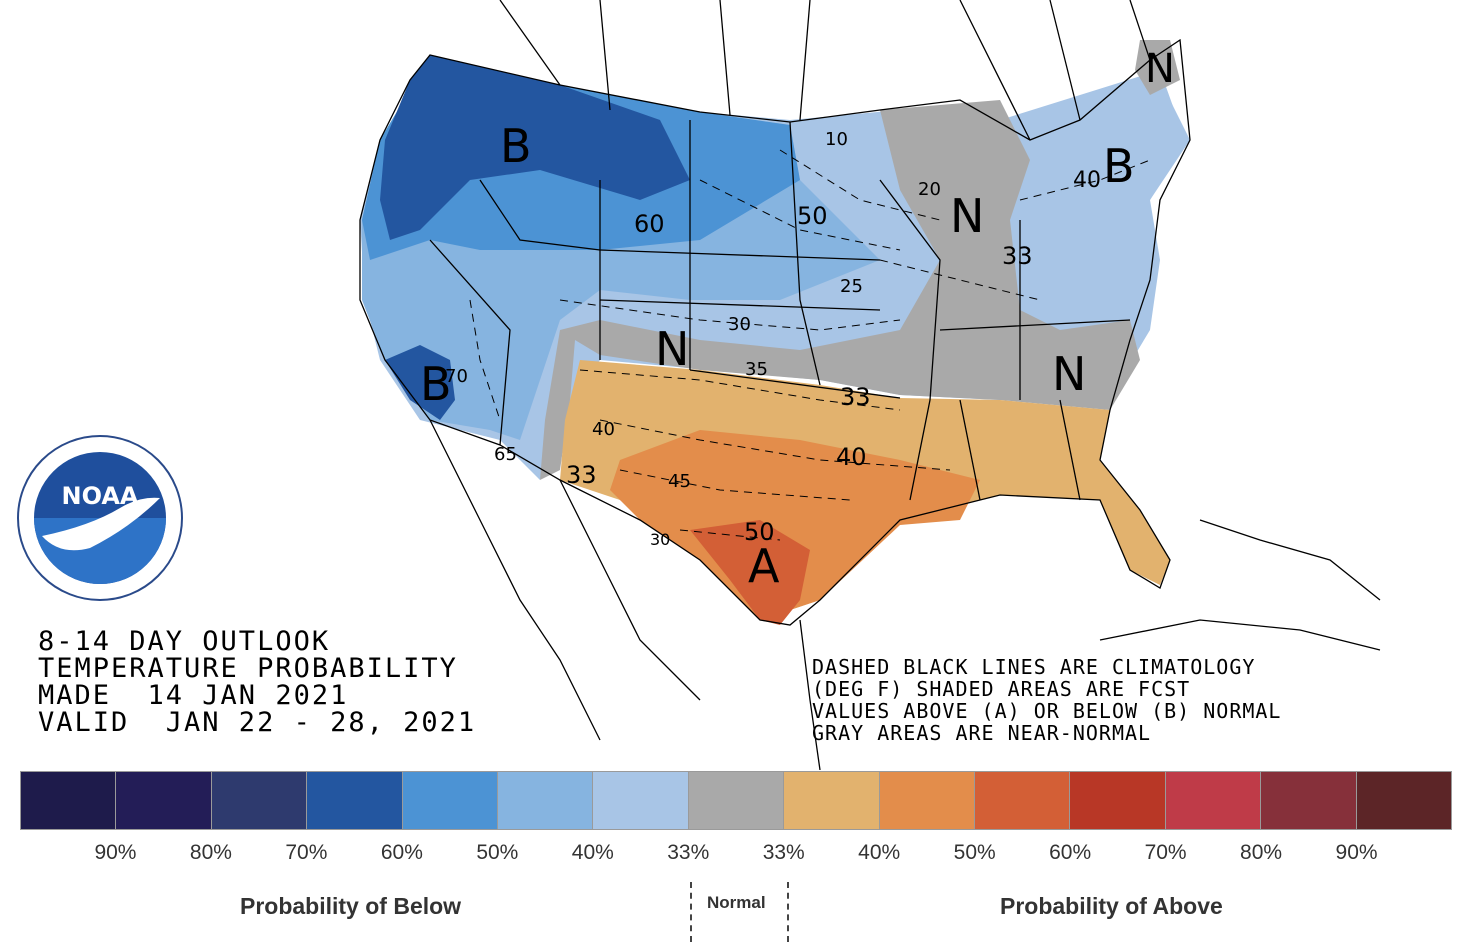 The width and height of the screenshot is (1460, 949). I want to click on label-normal-maine: N, so click(1160, 69).